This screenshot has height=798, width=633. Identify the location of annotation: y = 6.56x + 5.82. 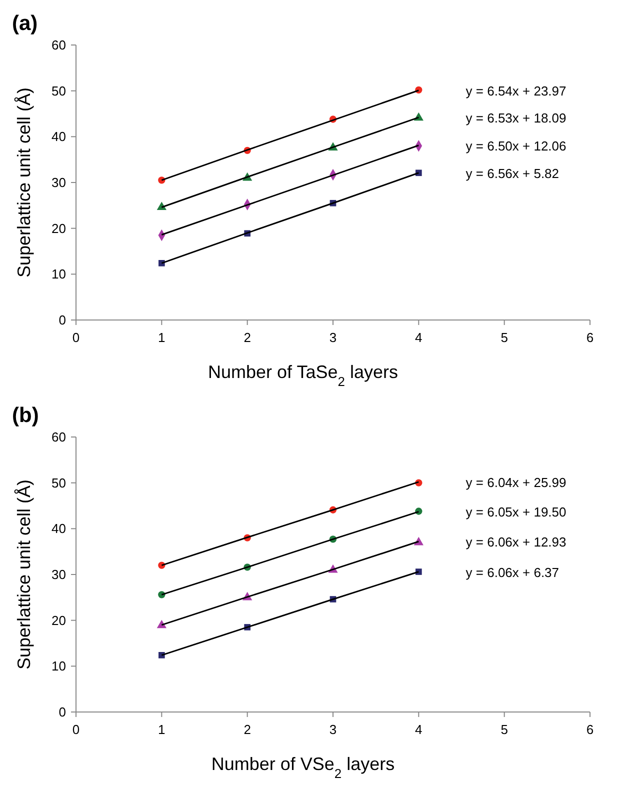
(513, 173).